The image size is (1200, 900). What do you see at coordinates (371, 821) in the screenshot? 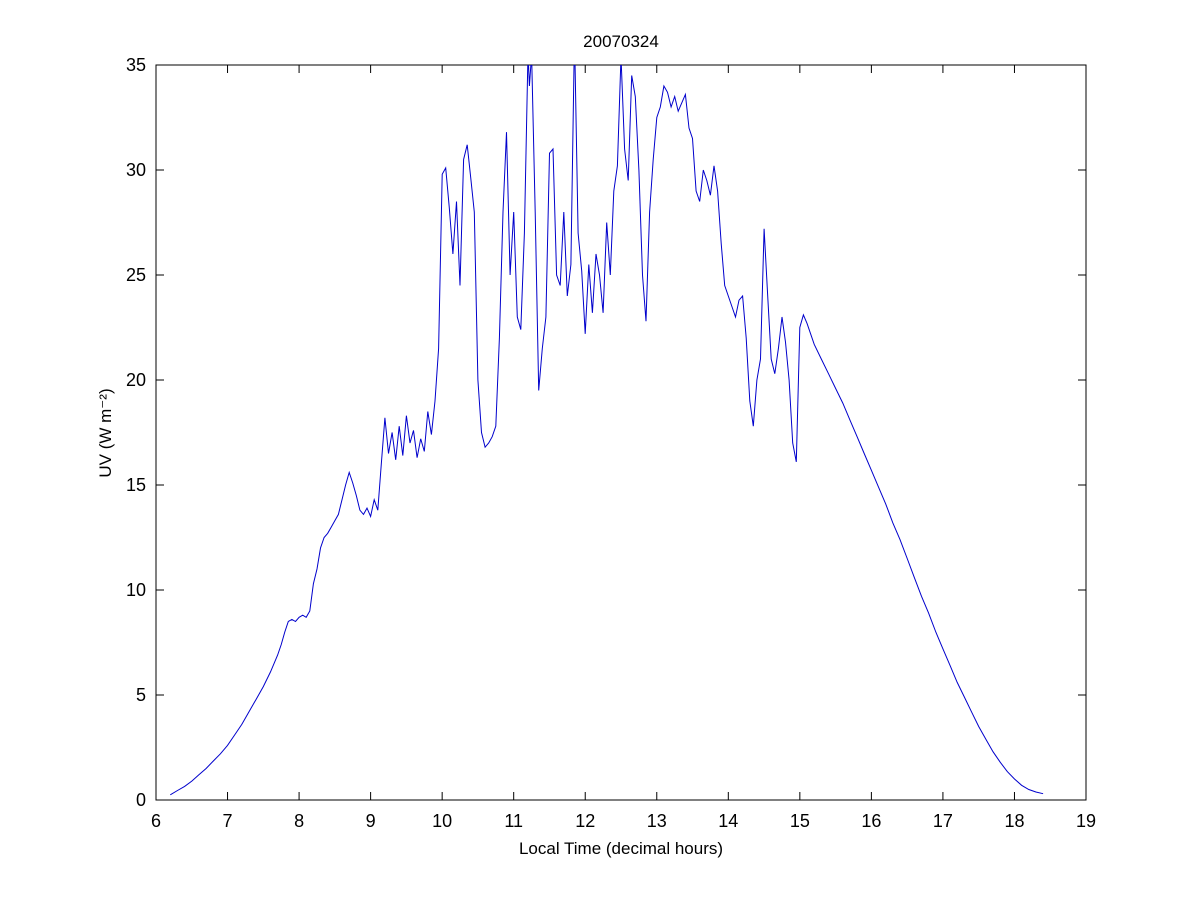
I see `x-tick-label: 9` at bounding box center [371, 821].